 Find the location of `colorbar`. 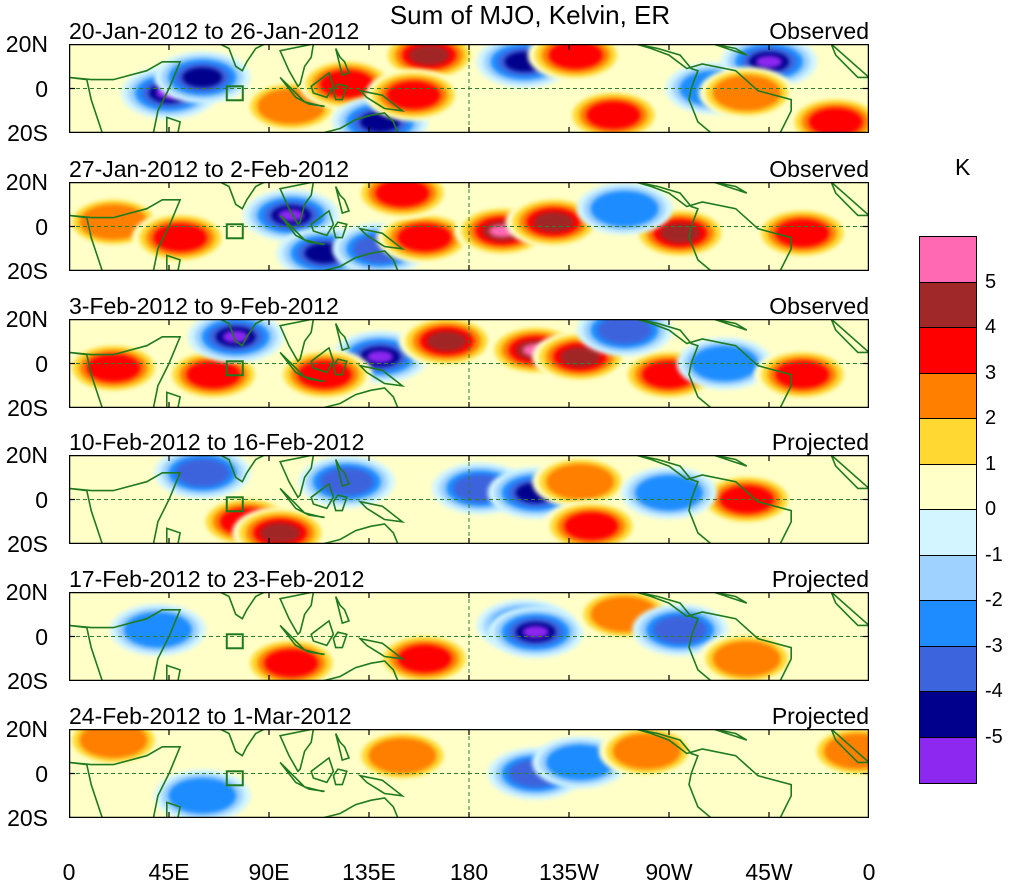

colorbar is located at coordinates (948, 510).